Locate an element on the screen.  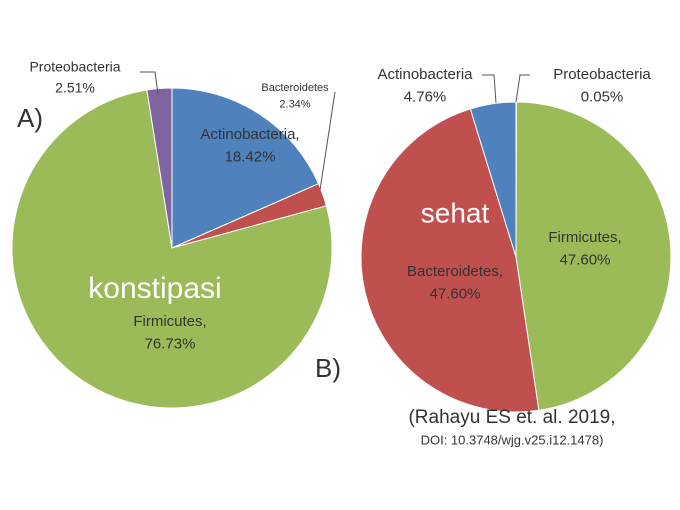
slice-label: Actinobacteria, is located at coordinates (249, 134).